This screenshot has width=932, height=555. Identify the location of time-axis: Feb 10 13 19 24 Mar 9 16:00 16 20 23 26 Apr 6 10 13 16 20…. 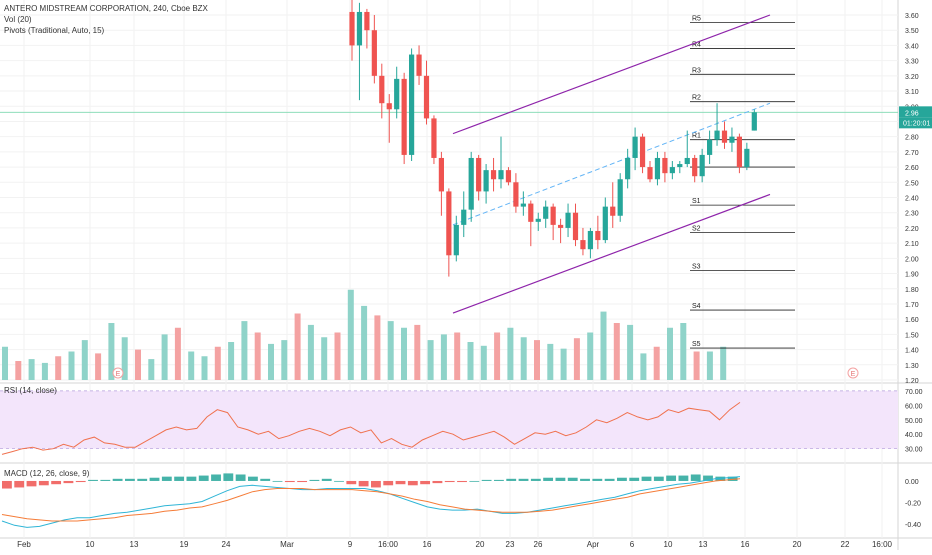
(454, 544).